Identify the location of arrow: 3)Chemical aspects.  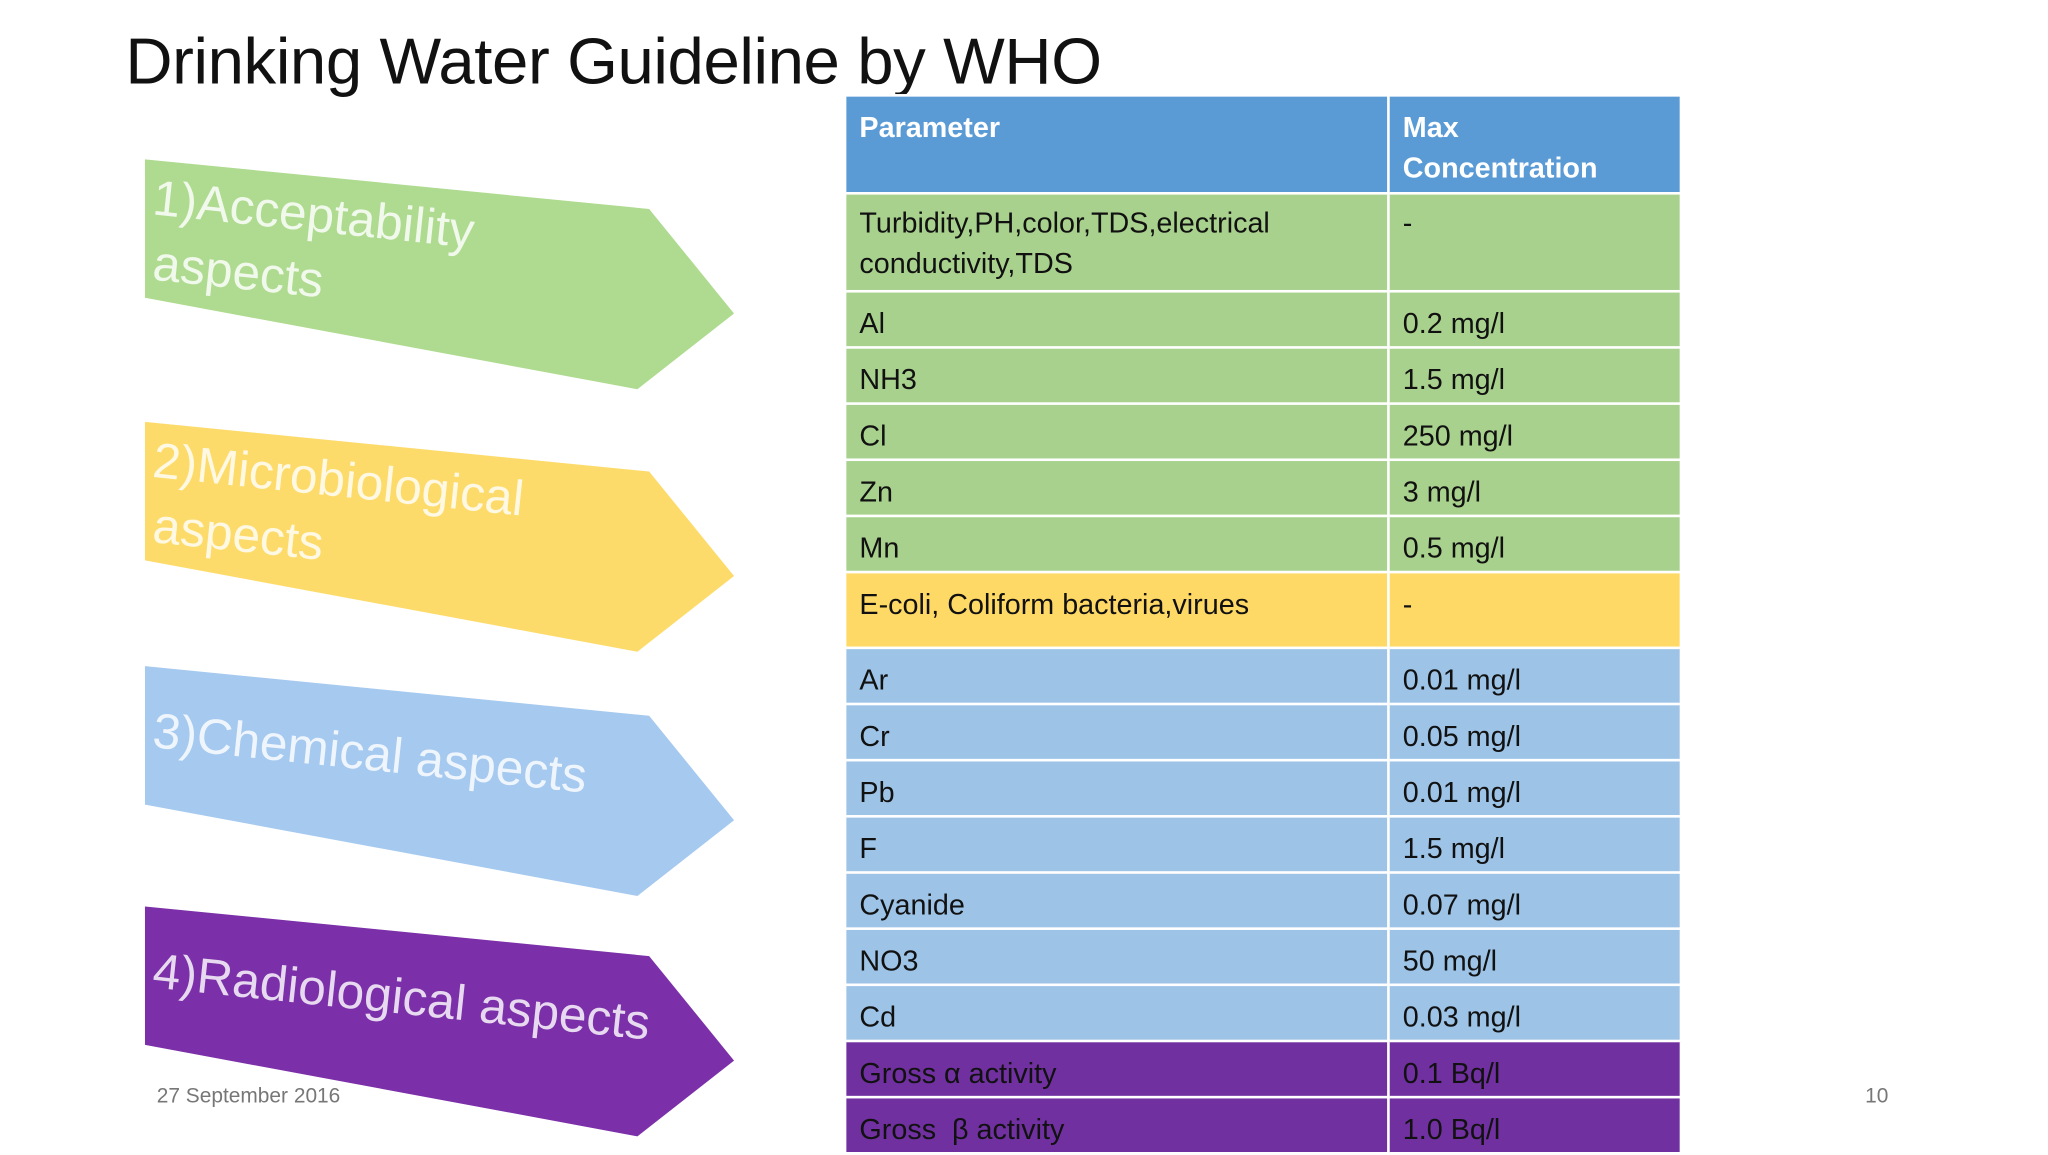
(439, 781).